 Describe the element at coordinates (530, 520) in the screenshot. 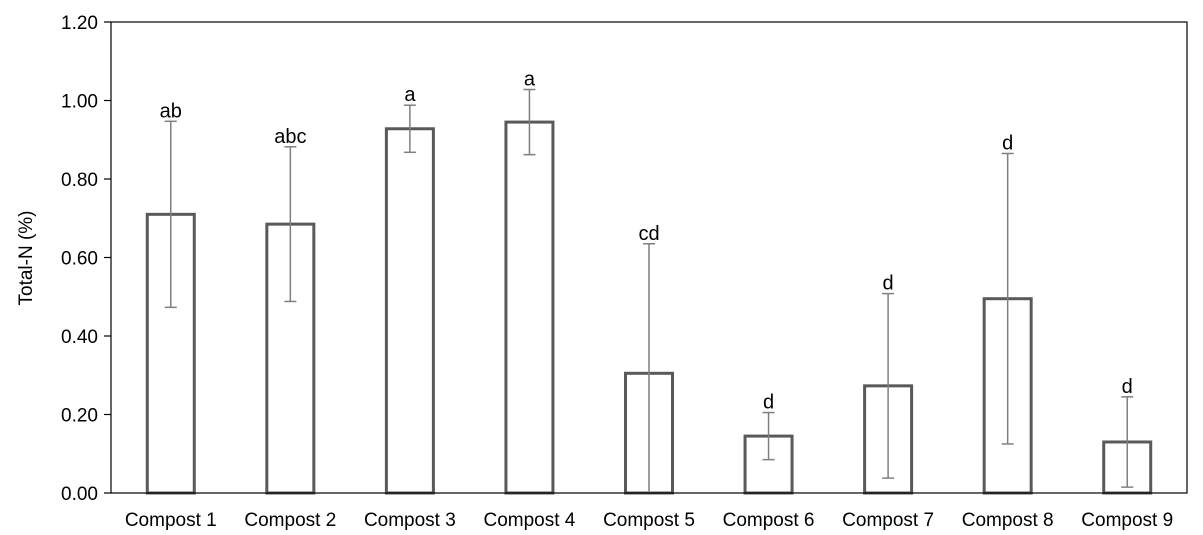

I see `category-label: Compost 4` at that location.